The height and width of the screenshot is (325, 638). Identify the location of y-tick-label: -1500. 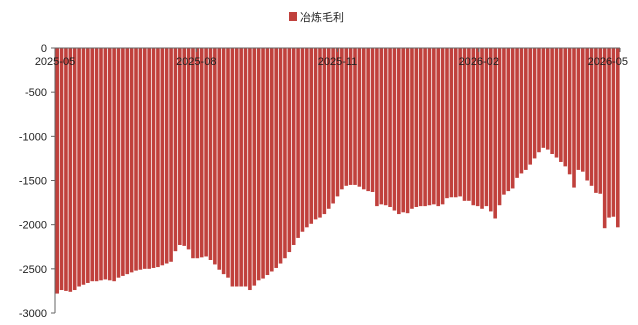
(33, 182).